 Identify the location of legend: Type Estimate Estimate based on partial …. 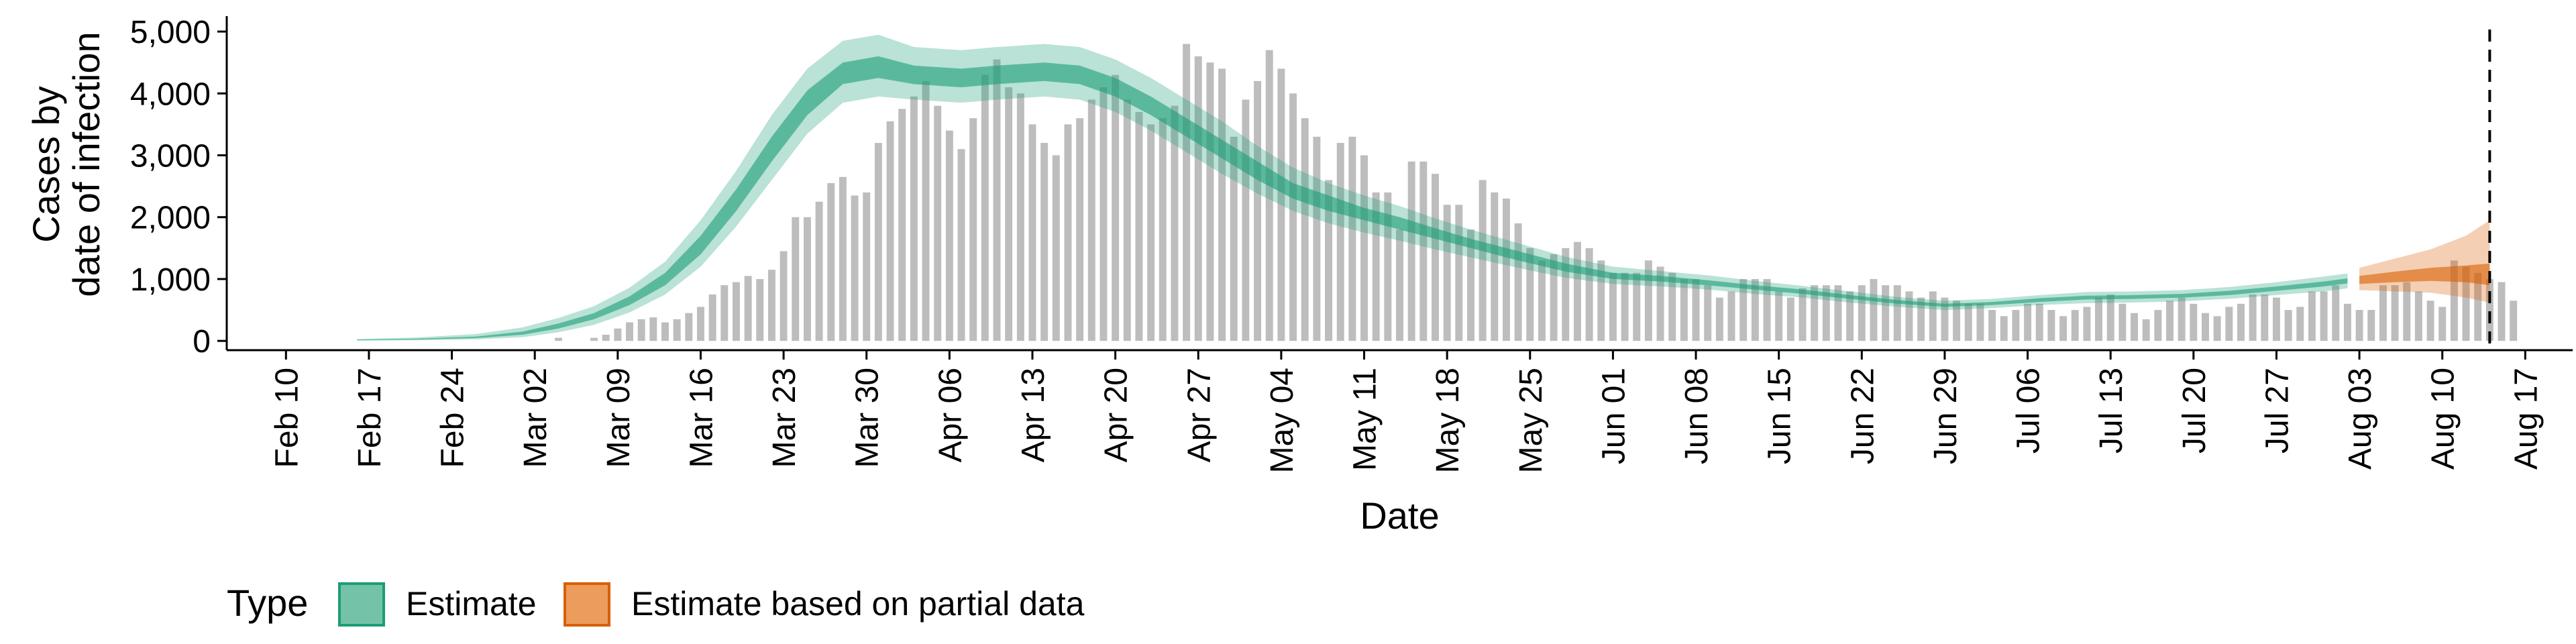
(656, 604).